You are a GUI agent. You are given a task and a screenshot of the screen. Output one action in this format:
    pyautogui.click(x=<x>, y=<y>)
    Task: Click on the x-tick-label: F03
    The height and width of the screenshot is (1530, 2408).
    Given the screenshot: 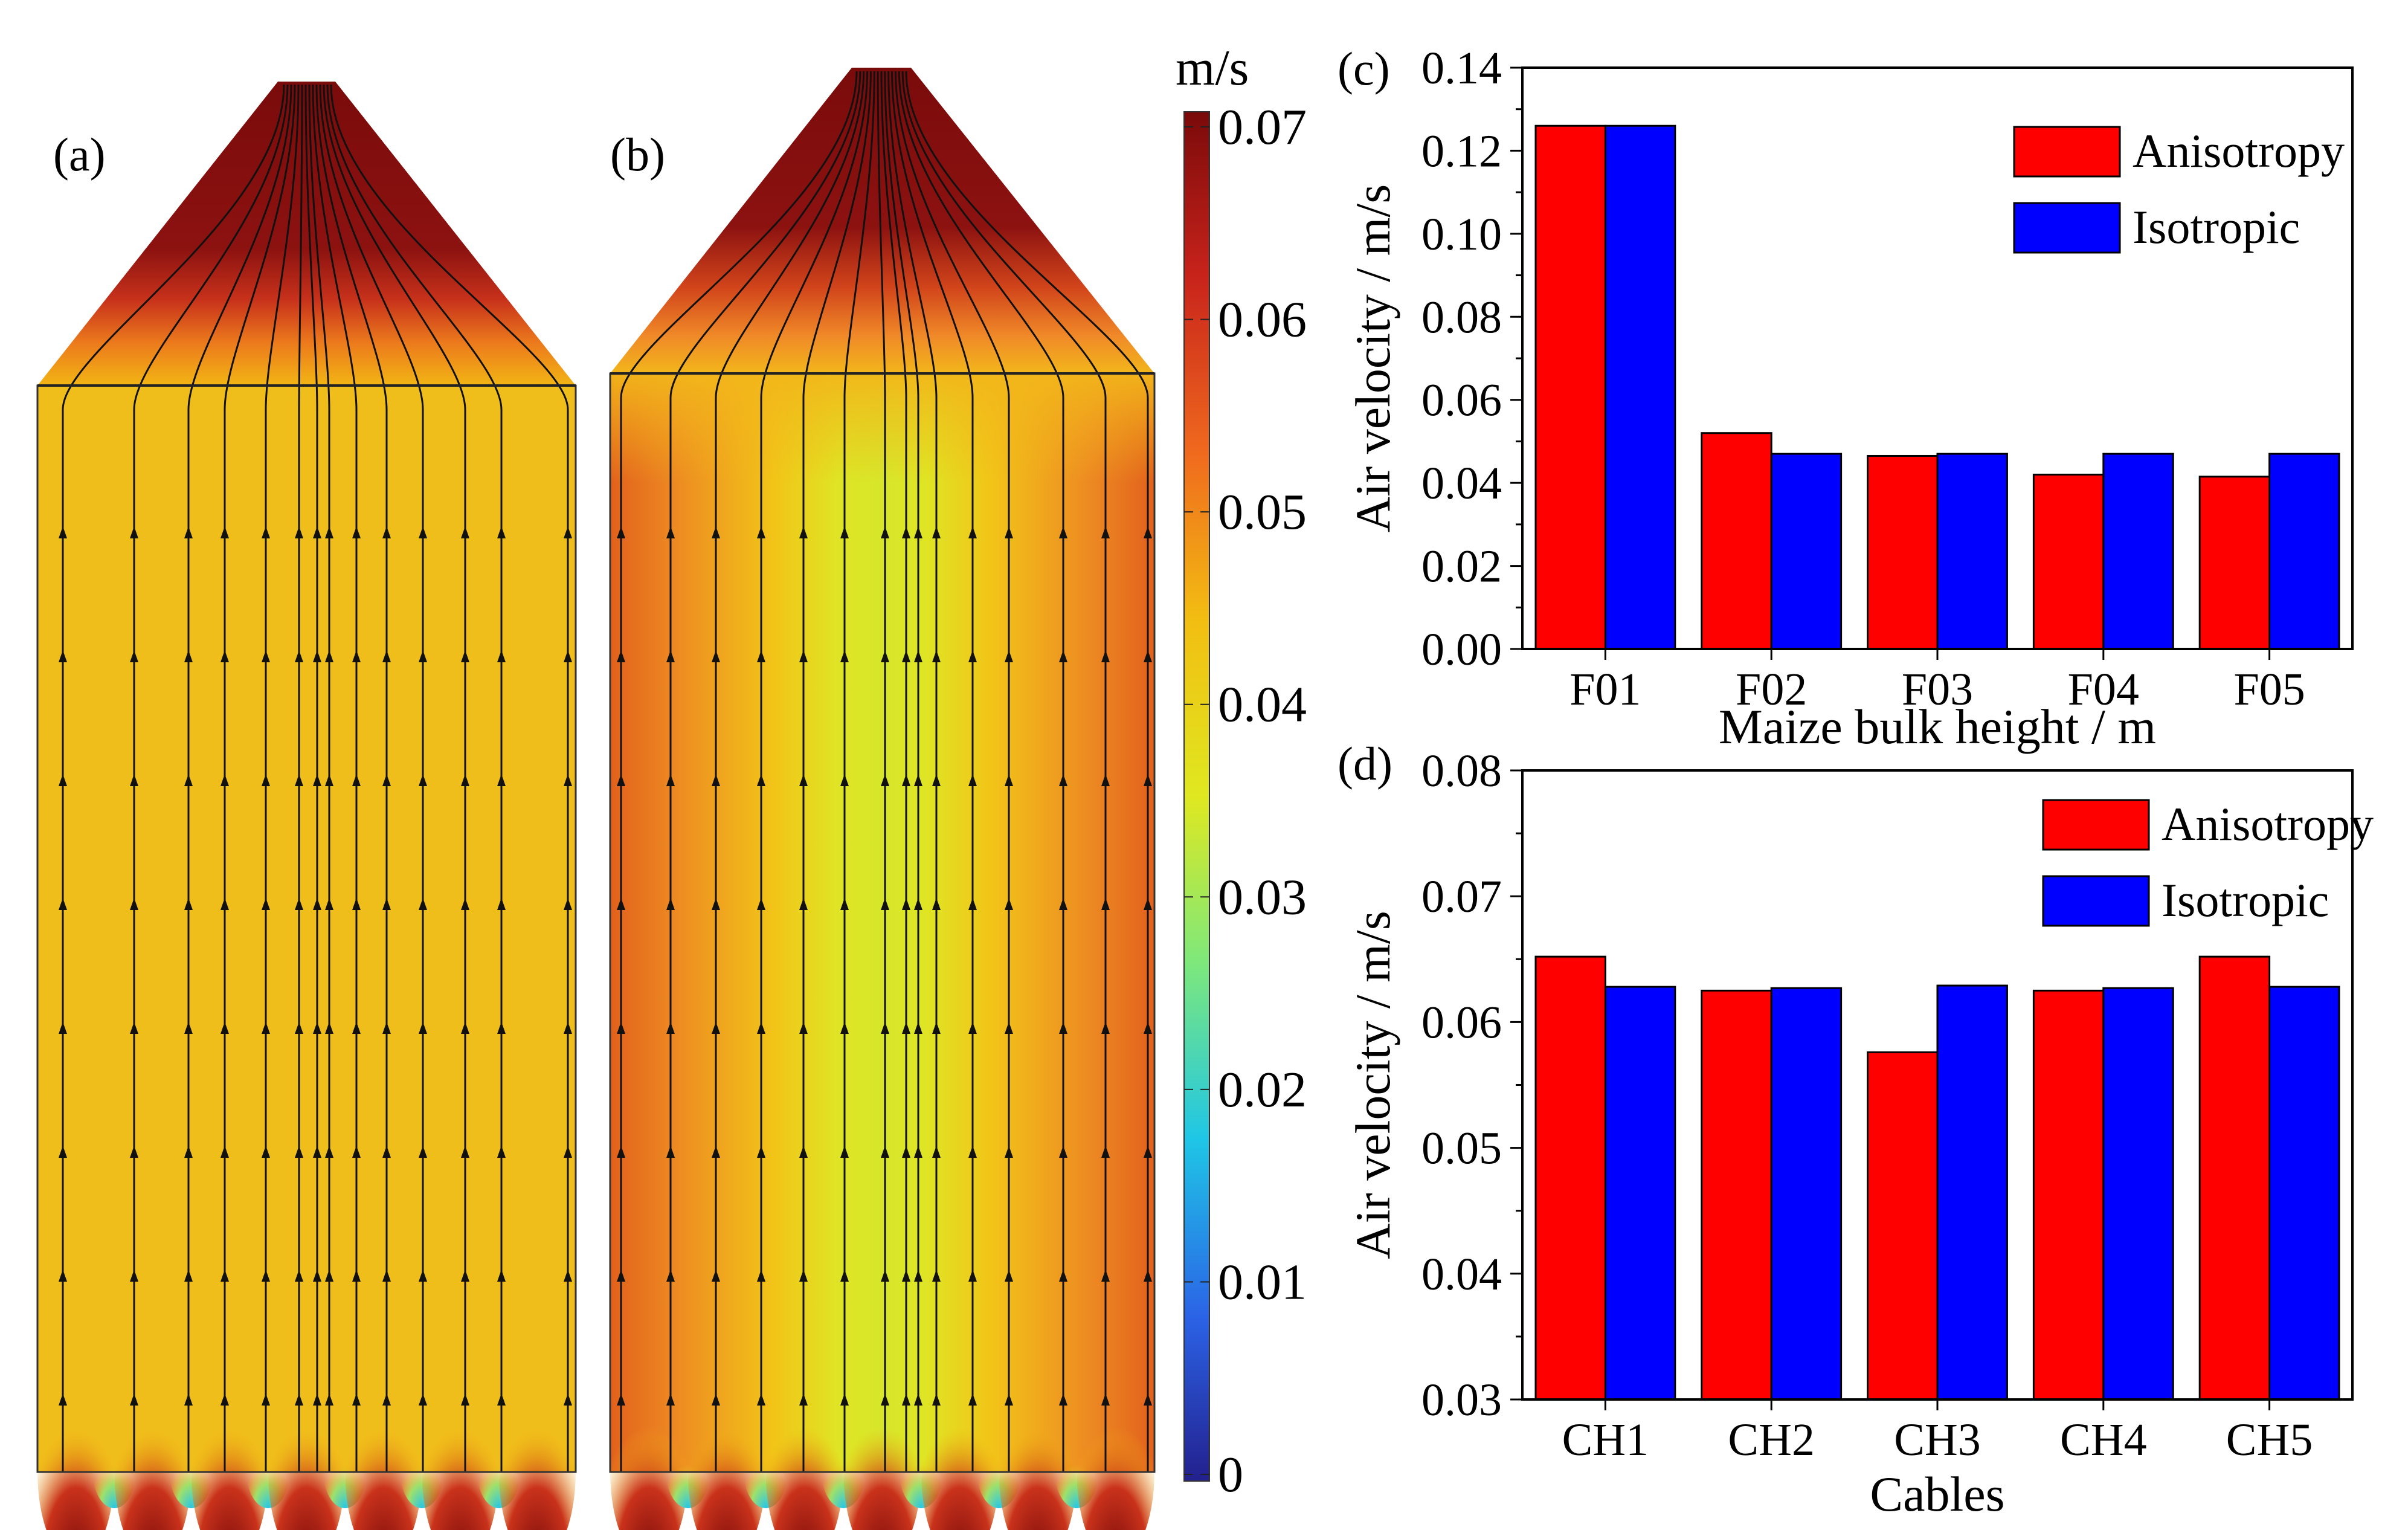 What is the action you would take?
    pyautogui.click(x=1937, y=689)
    